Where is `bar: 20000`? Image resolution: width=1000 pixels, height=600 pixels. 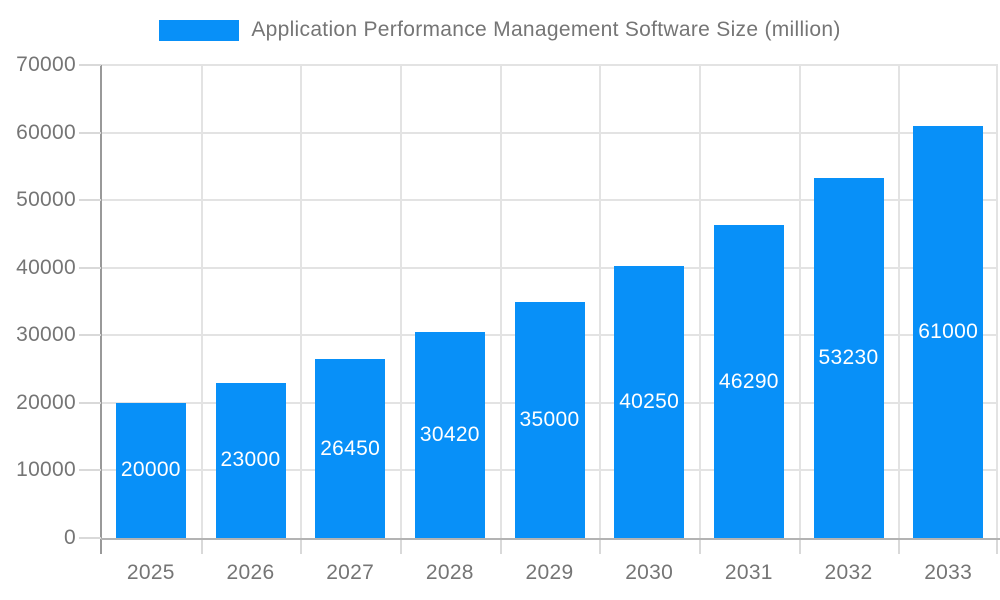
bar: 20000 is located at coordinates (150, 470).